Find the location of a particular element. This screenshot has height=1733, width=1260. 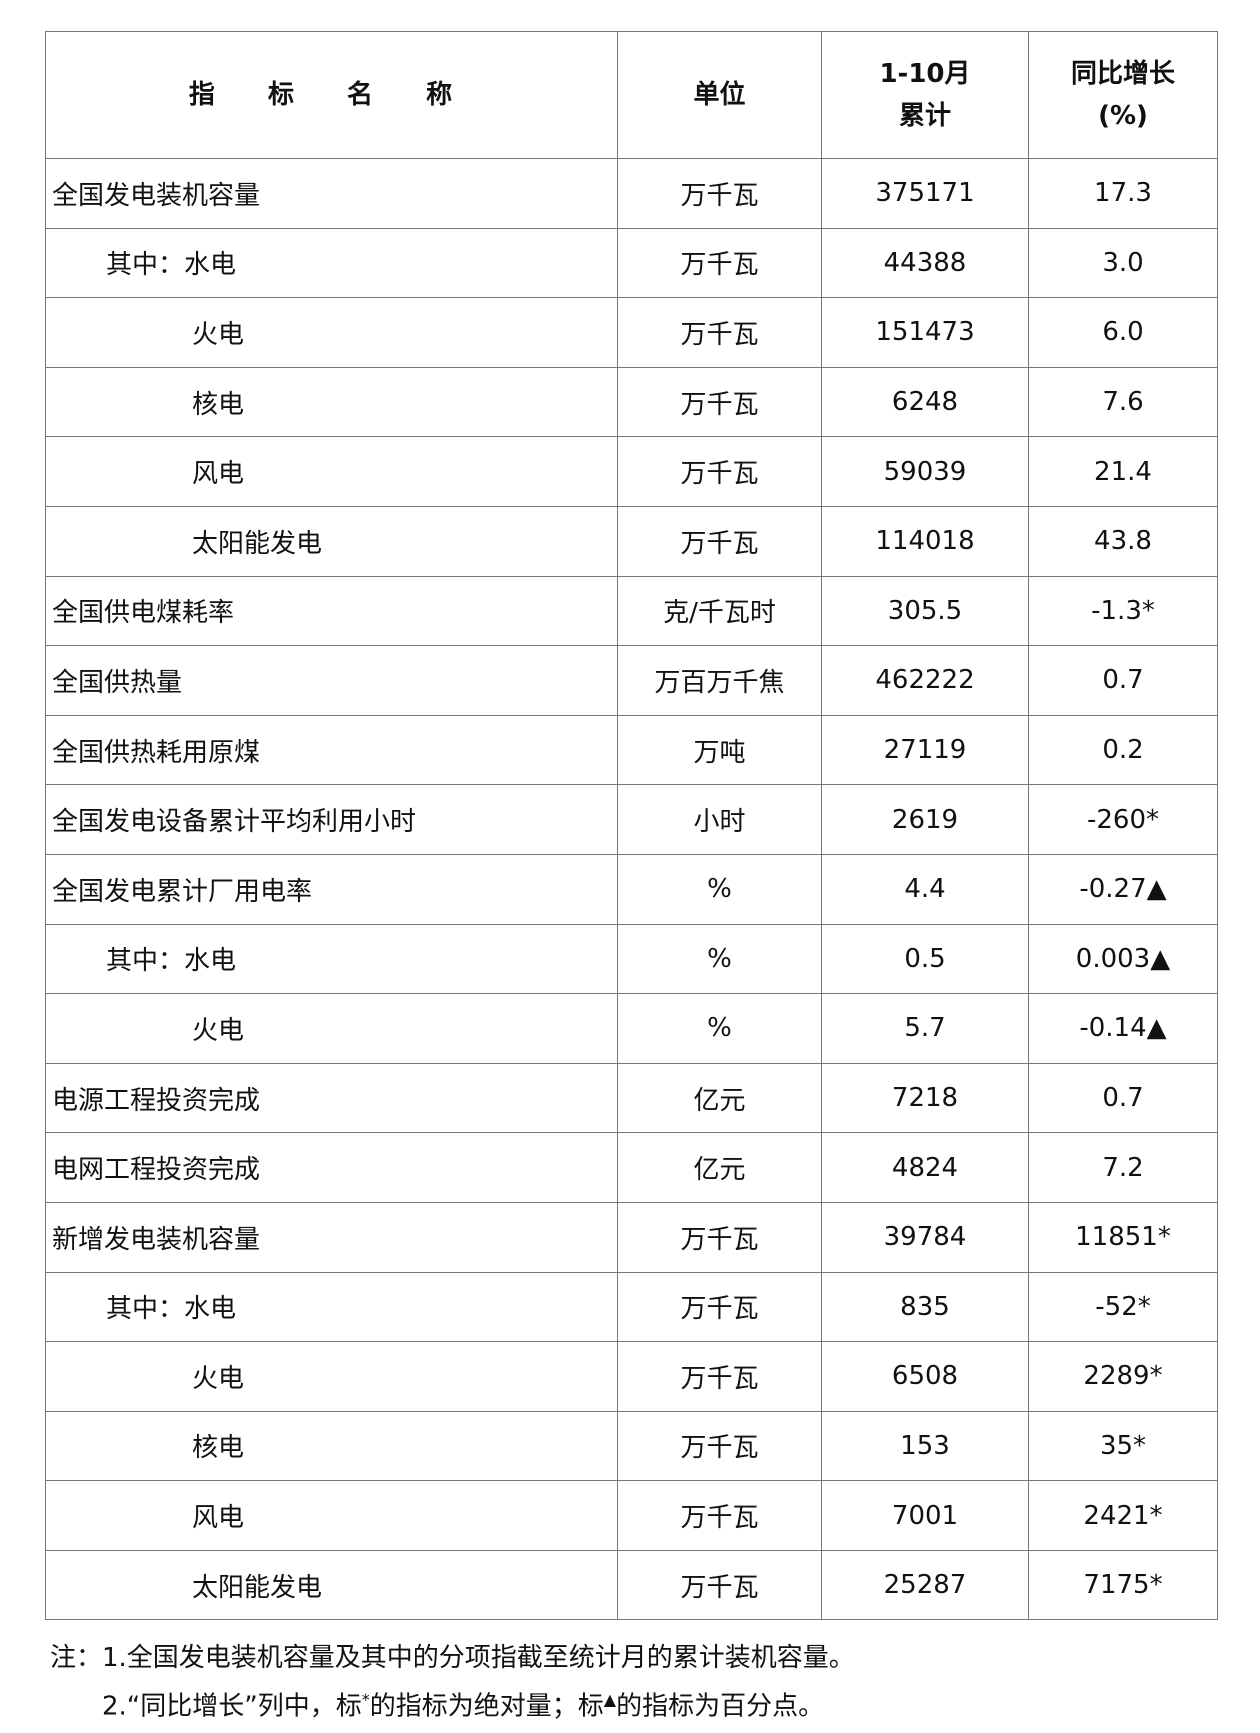

cell-cumulative: 462222 is located at coordinates (925, 680).